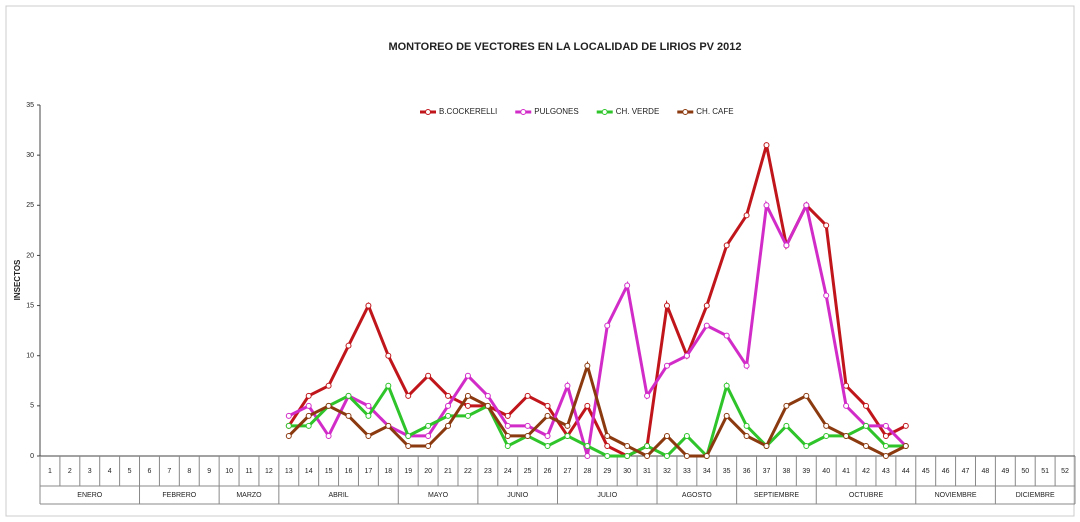  I want to click on x-tick-label: 26, so click(548, 471).